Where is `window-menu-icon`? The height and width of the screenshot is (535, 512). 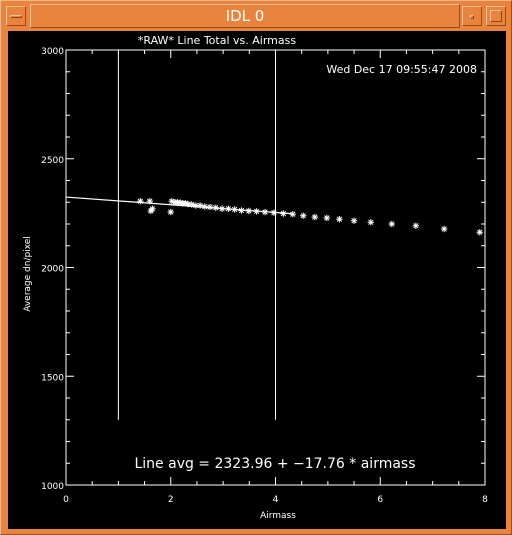 window-menu-icon is located at coordinates (16, 16).